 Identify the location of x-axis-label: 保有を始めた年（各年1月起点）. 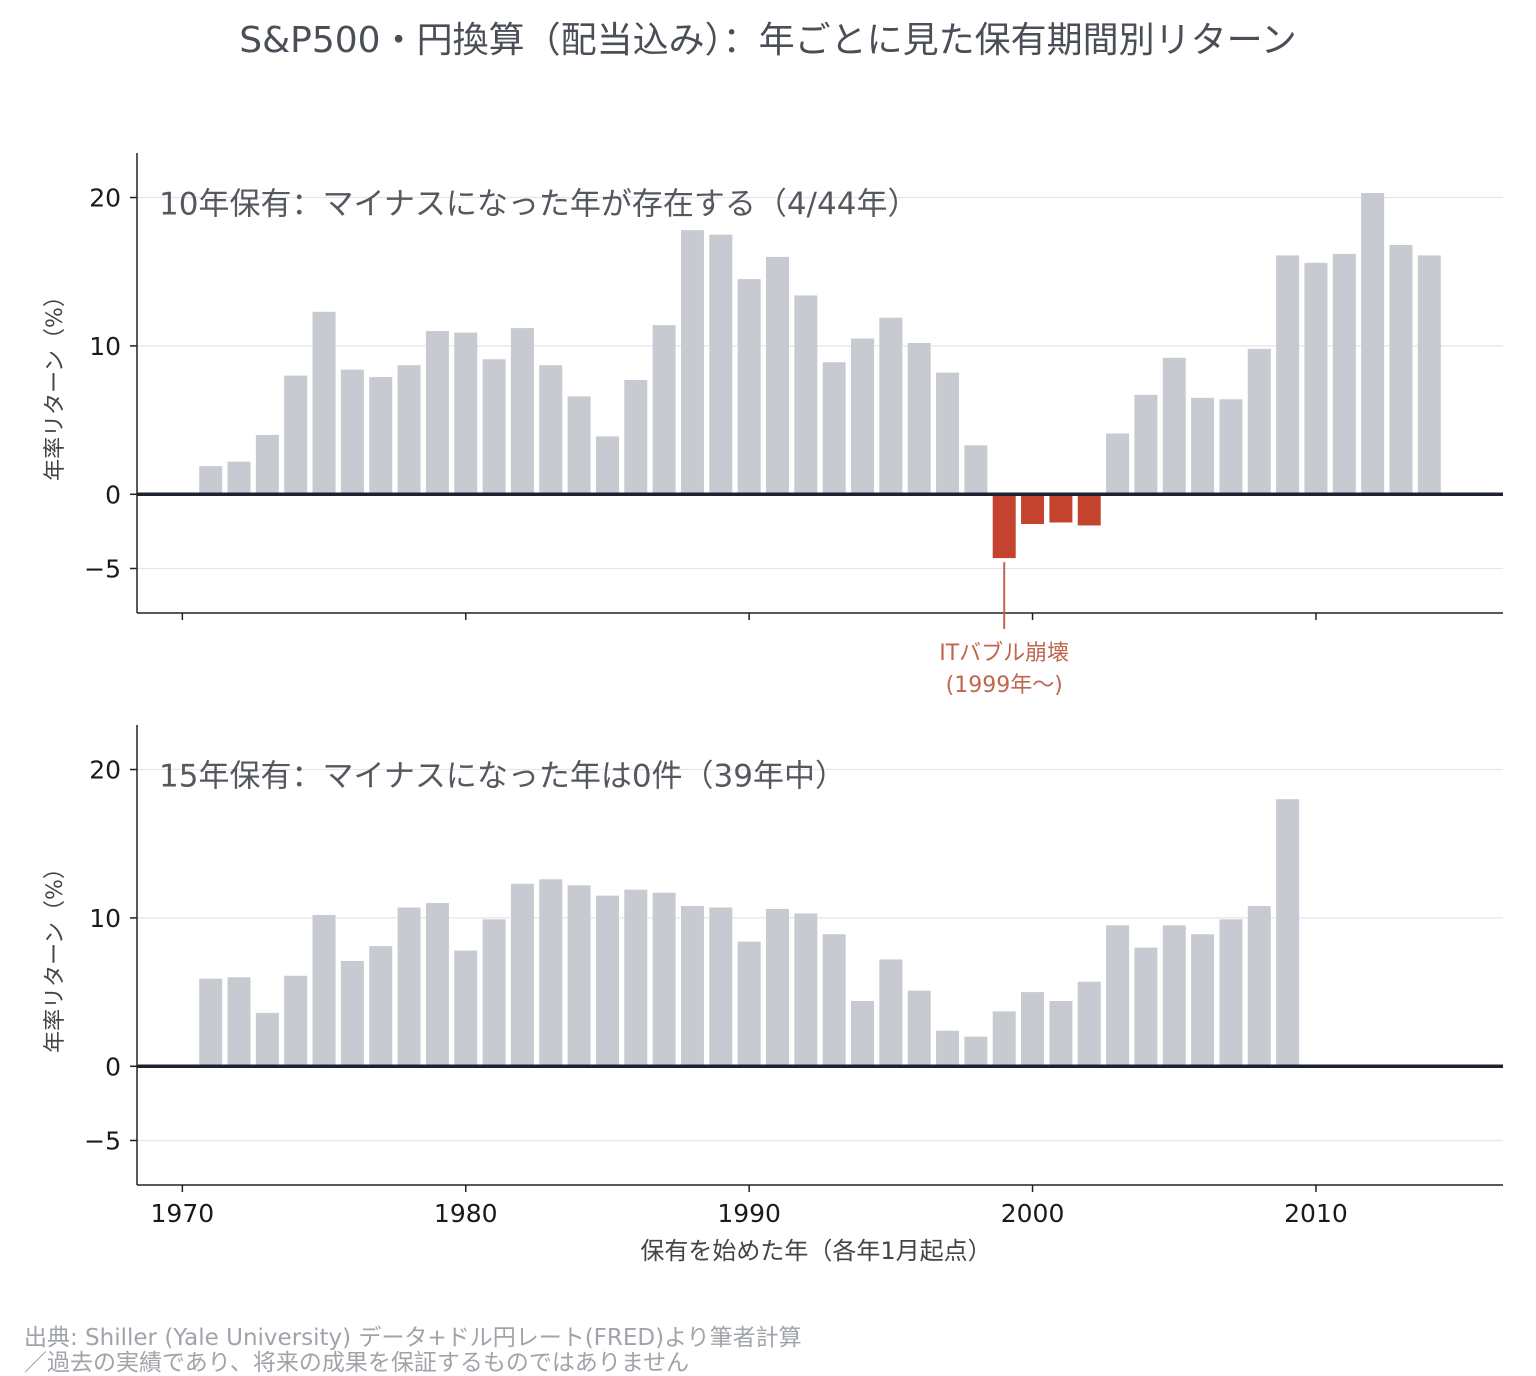
(815, 1251).